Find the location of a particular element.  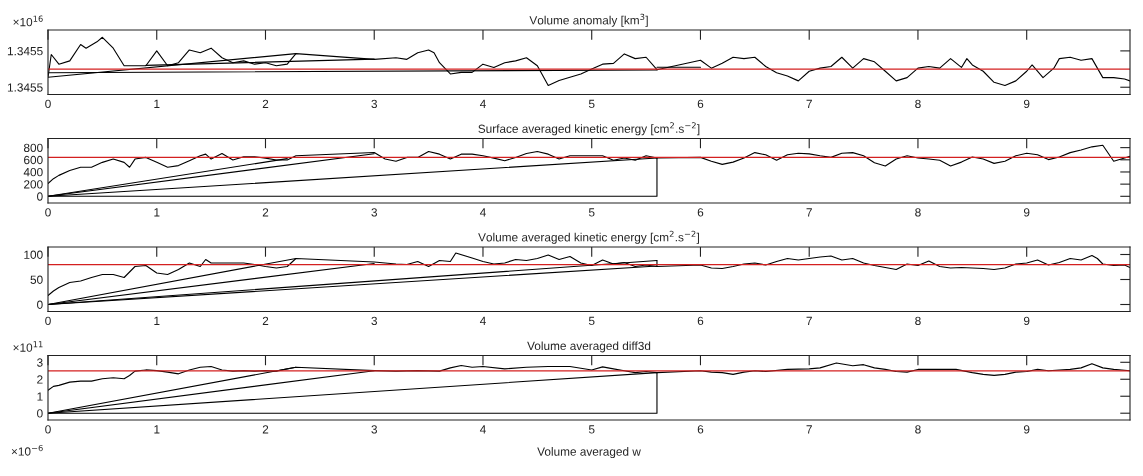

text: ×10$^{−6}$ is located at coordinates (27, 450).